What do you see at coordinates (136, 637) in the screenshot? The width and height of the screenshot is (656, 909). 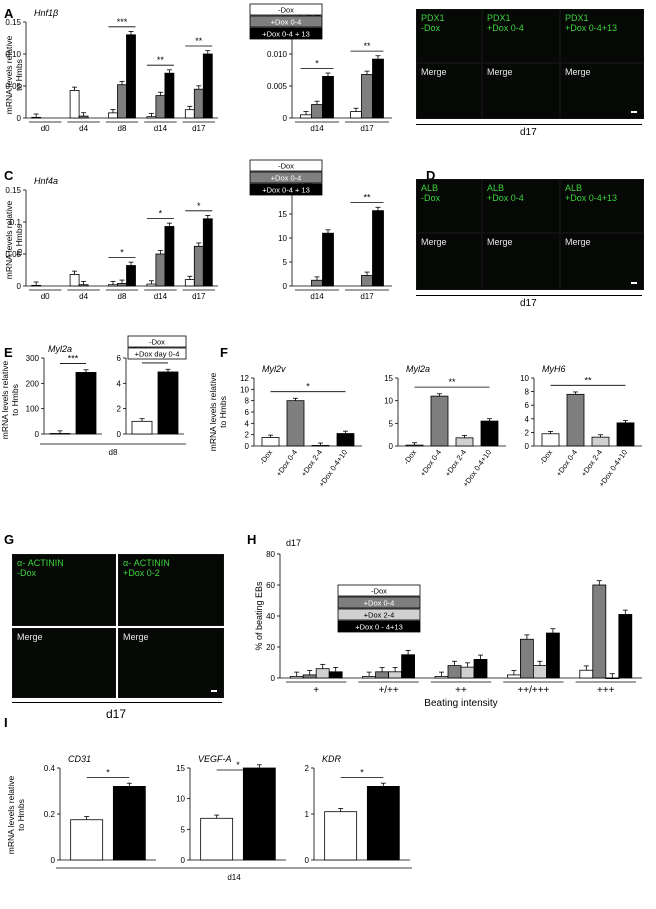 I see `micrograph-label: Merge` at bounding box center [136, 637].